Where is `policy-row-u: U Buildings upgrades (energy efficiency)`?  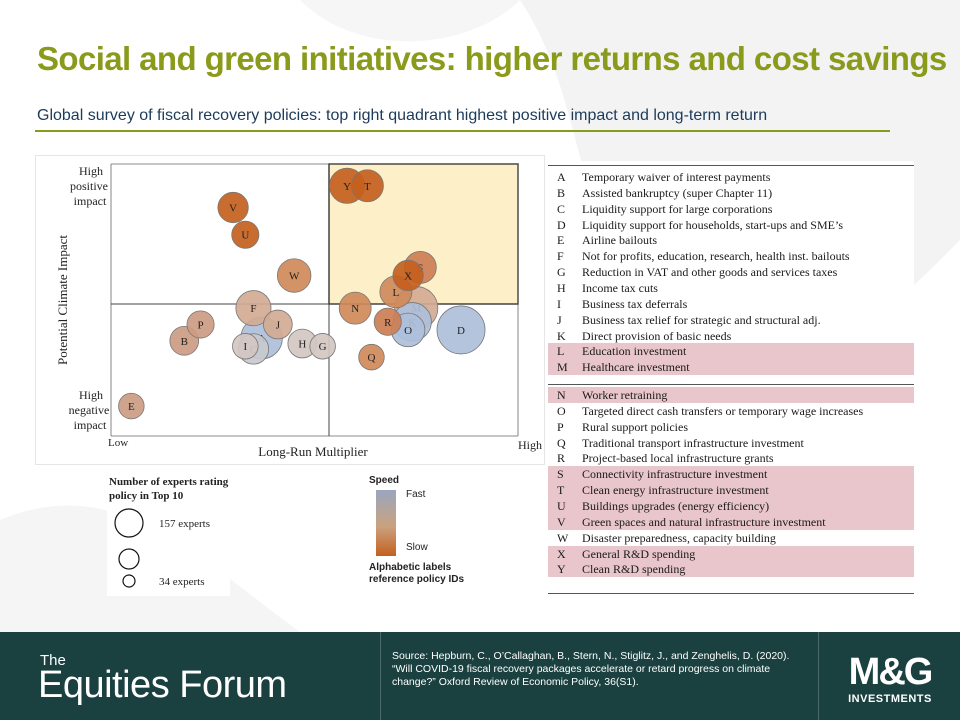
policy-row-u: U Buildings upgrades (energy efficiency) is located at coordinates (731, 506).